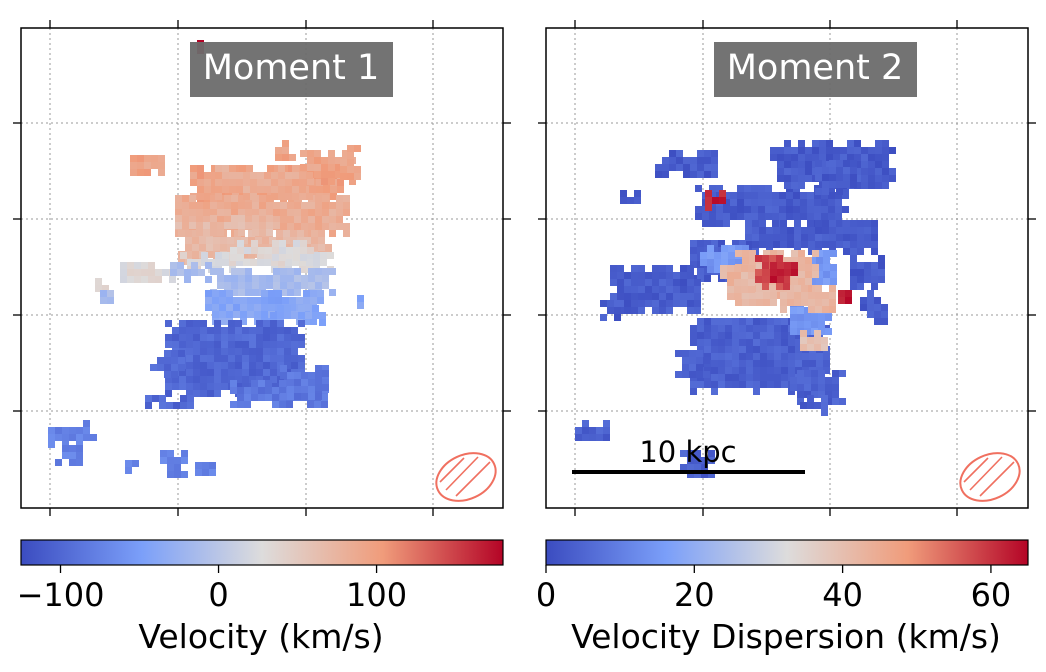 This screenshot has height=672, width=1046. Describe the element at coordinates (291, 68) in the screenshot. I see `moment1-title: Moment 1` at that location.